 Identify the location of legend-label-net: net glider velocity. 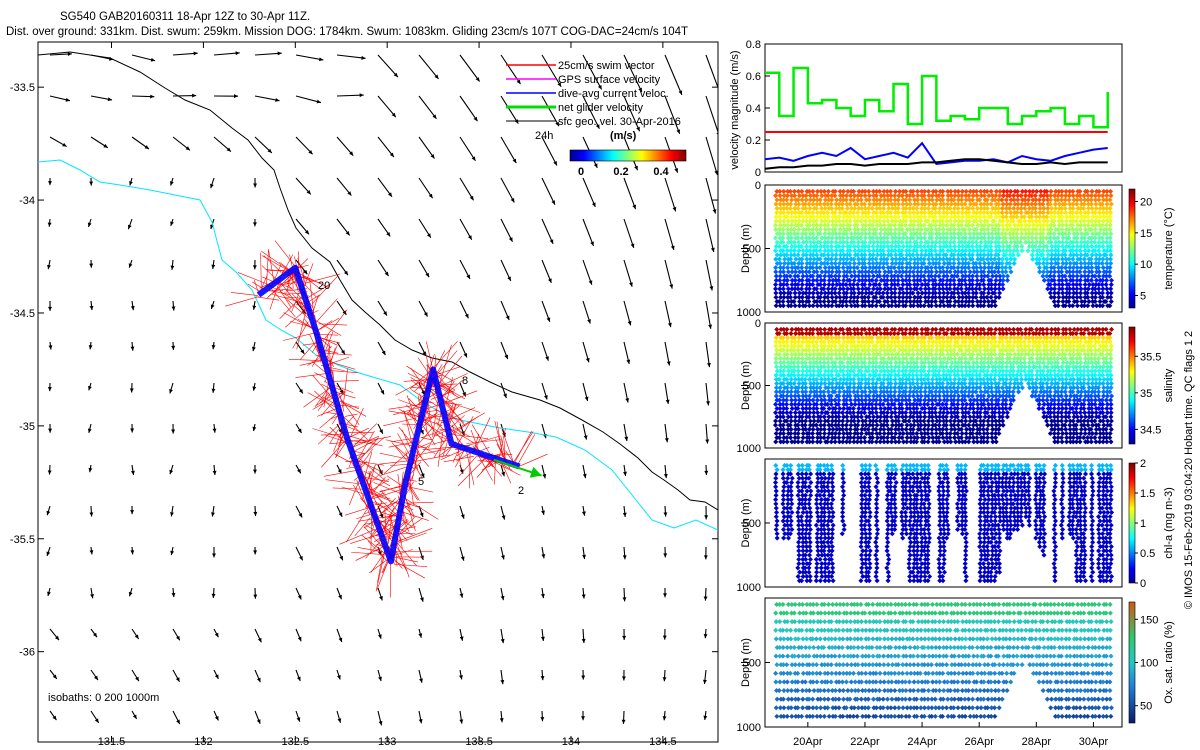
(600, 108).